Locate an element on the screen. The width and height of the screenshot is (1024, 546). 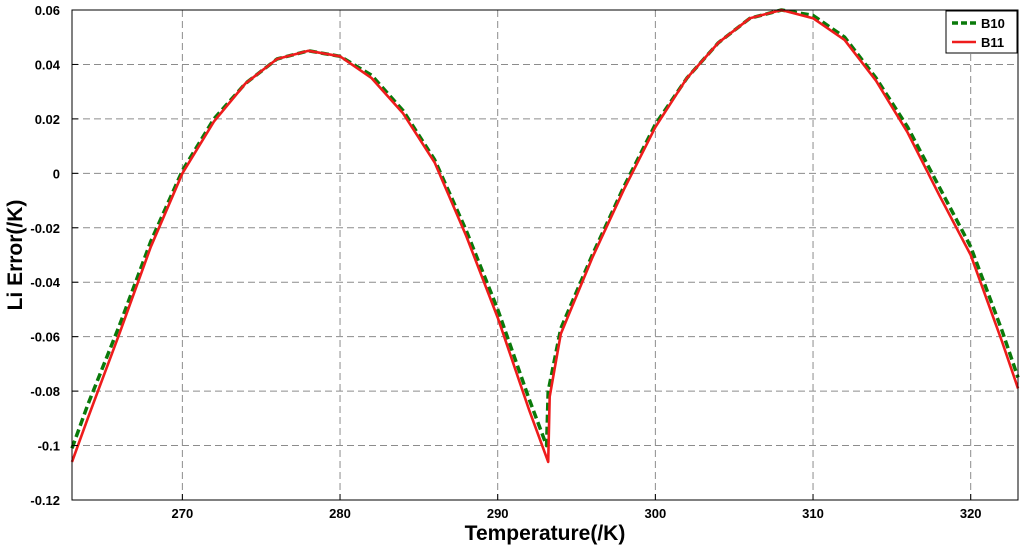
y-tick-label: -0.04 is located at coordinates (45, 282).